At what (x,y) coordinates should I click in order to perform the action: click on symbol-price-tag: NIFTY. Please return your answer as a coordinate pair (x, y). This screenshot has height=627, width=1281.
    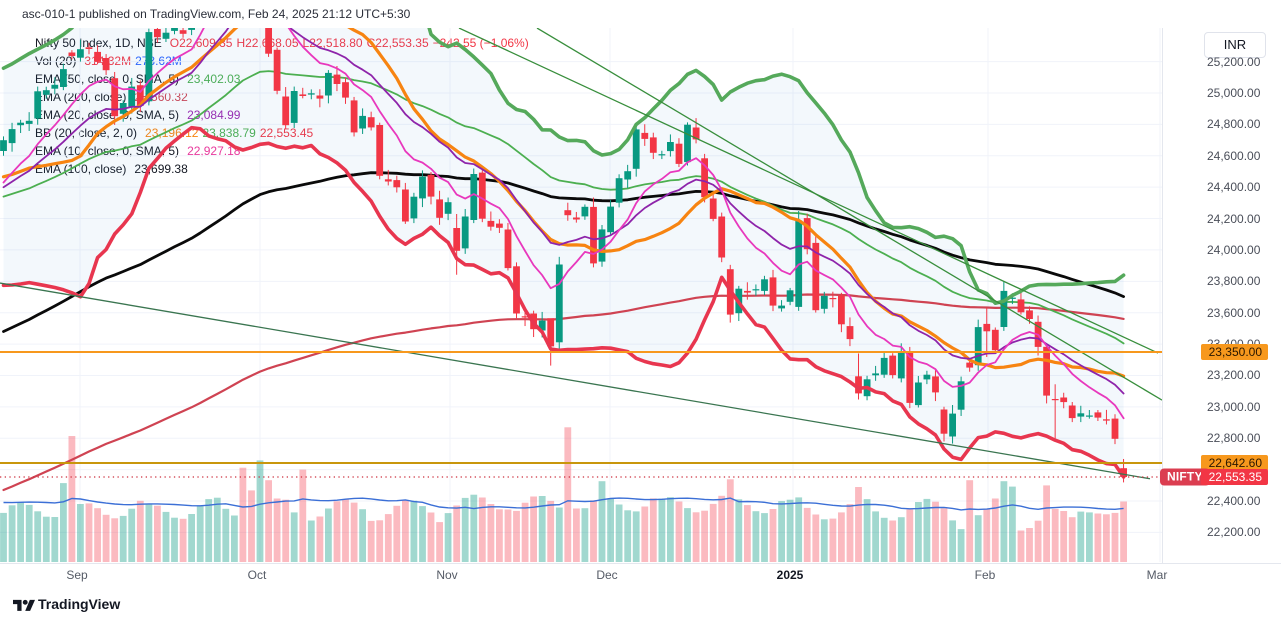
    Looking at the image, I should click on (1185, 477).